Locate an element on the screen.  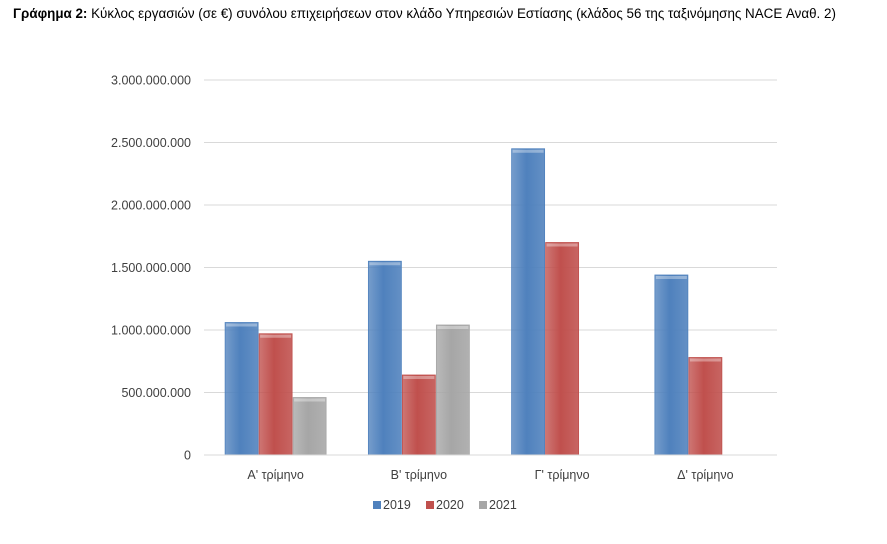
y-tick-label: 0 is located at coordinates (187, 456).